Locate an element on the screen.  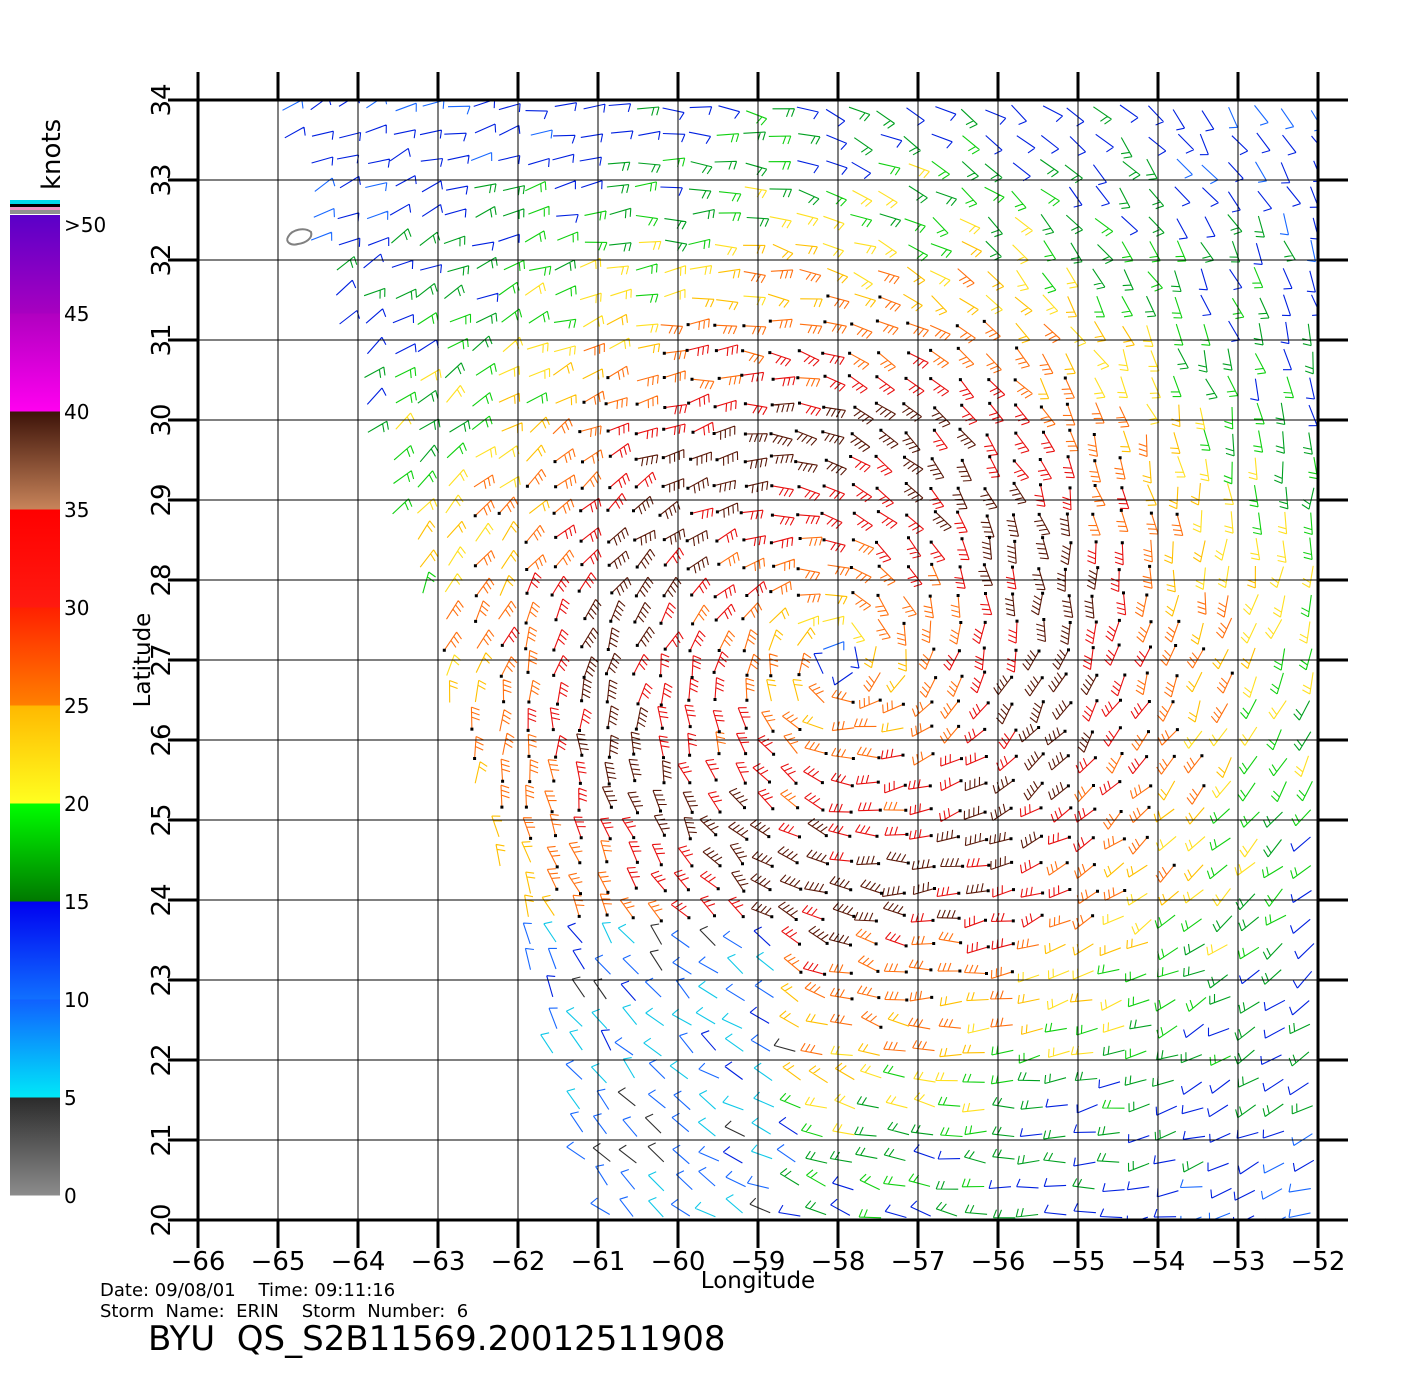
lat-tick-label: 34 is located at coordinates (162, 99).